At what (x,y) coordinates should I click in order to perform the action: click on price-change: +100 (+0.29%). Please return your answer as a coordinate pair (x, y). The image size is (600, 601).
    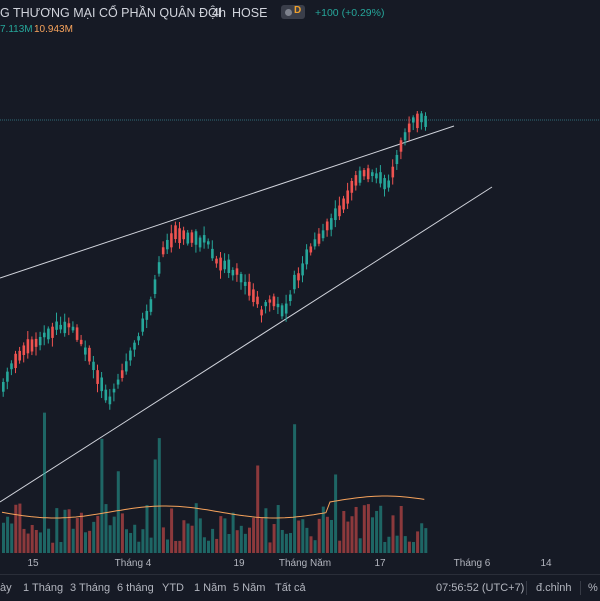
    Looking at the image, I should click on (350, 13).